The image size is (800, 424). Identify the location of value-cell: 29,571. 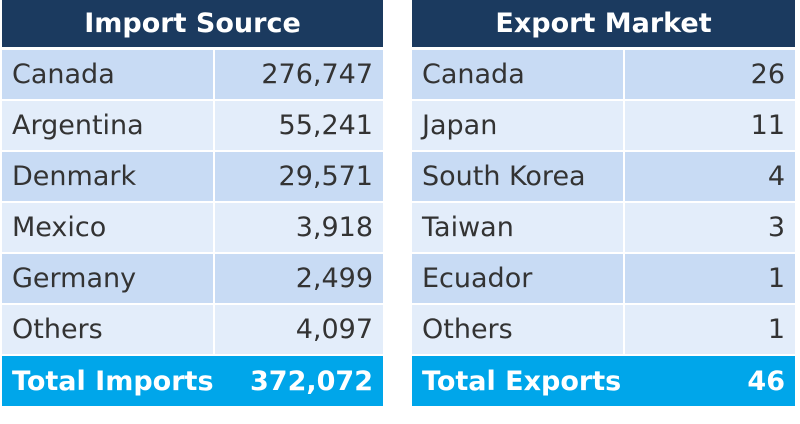
(298, 177).